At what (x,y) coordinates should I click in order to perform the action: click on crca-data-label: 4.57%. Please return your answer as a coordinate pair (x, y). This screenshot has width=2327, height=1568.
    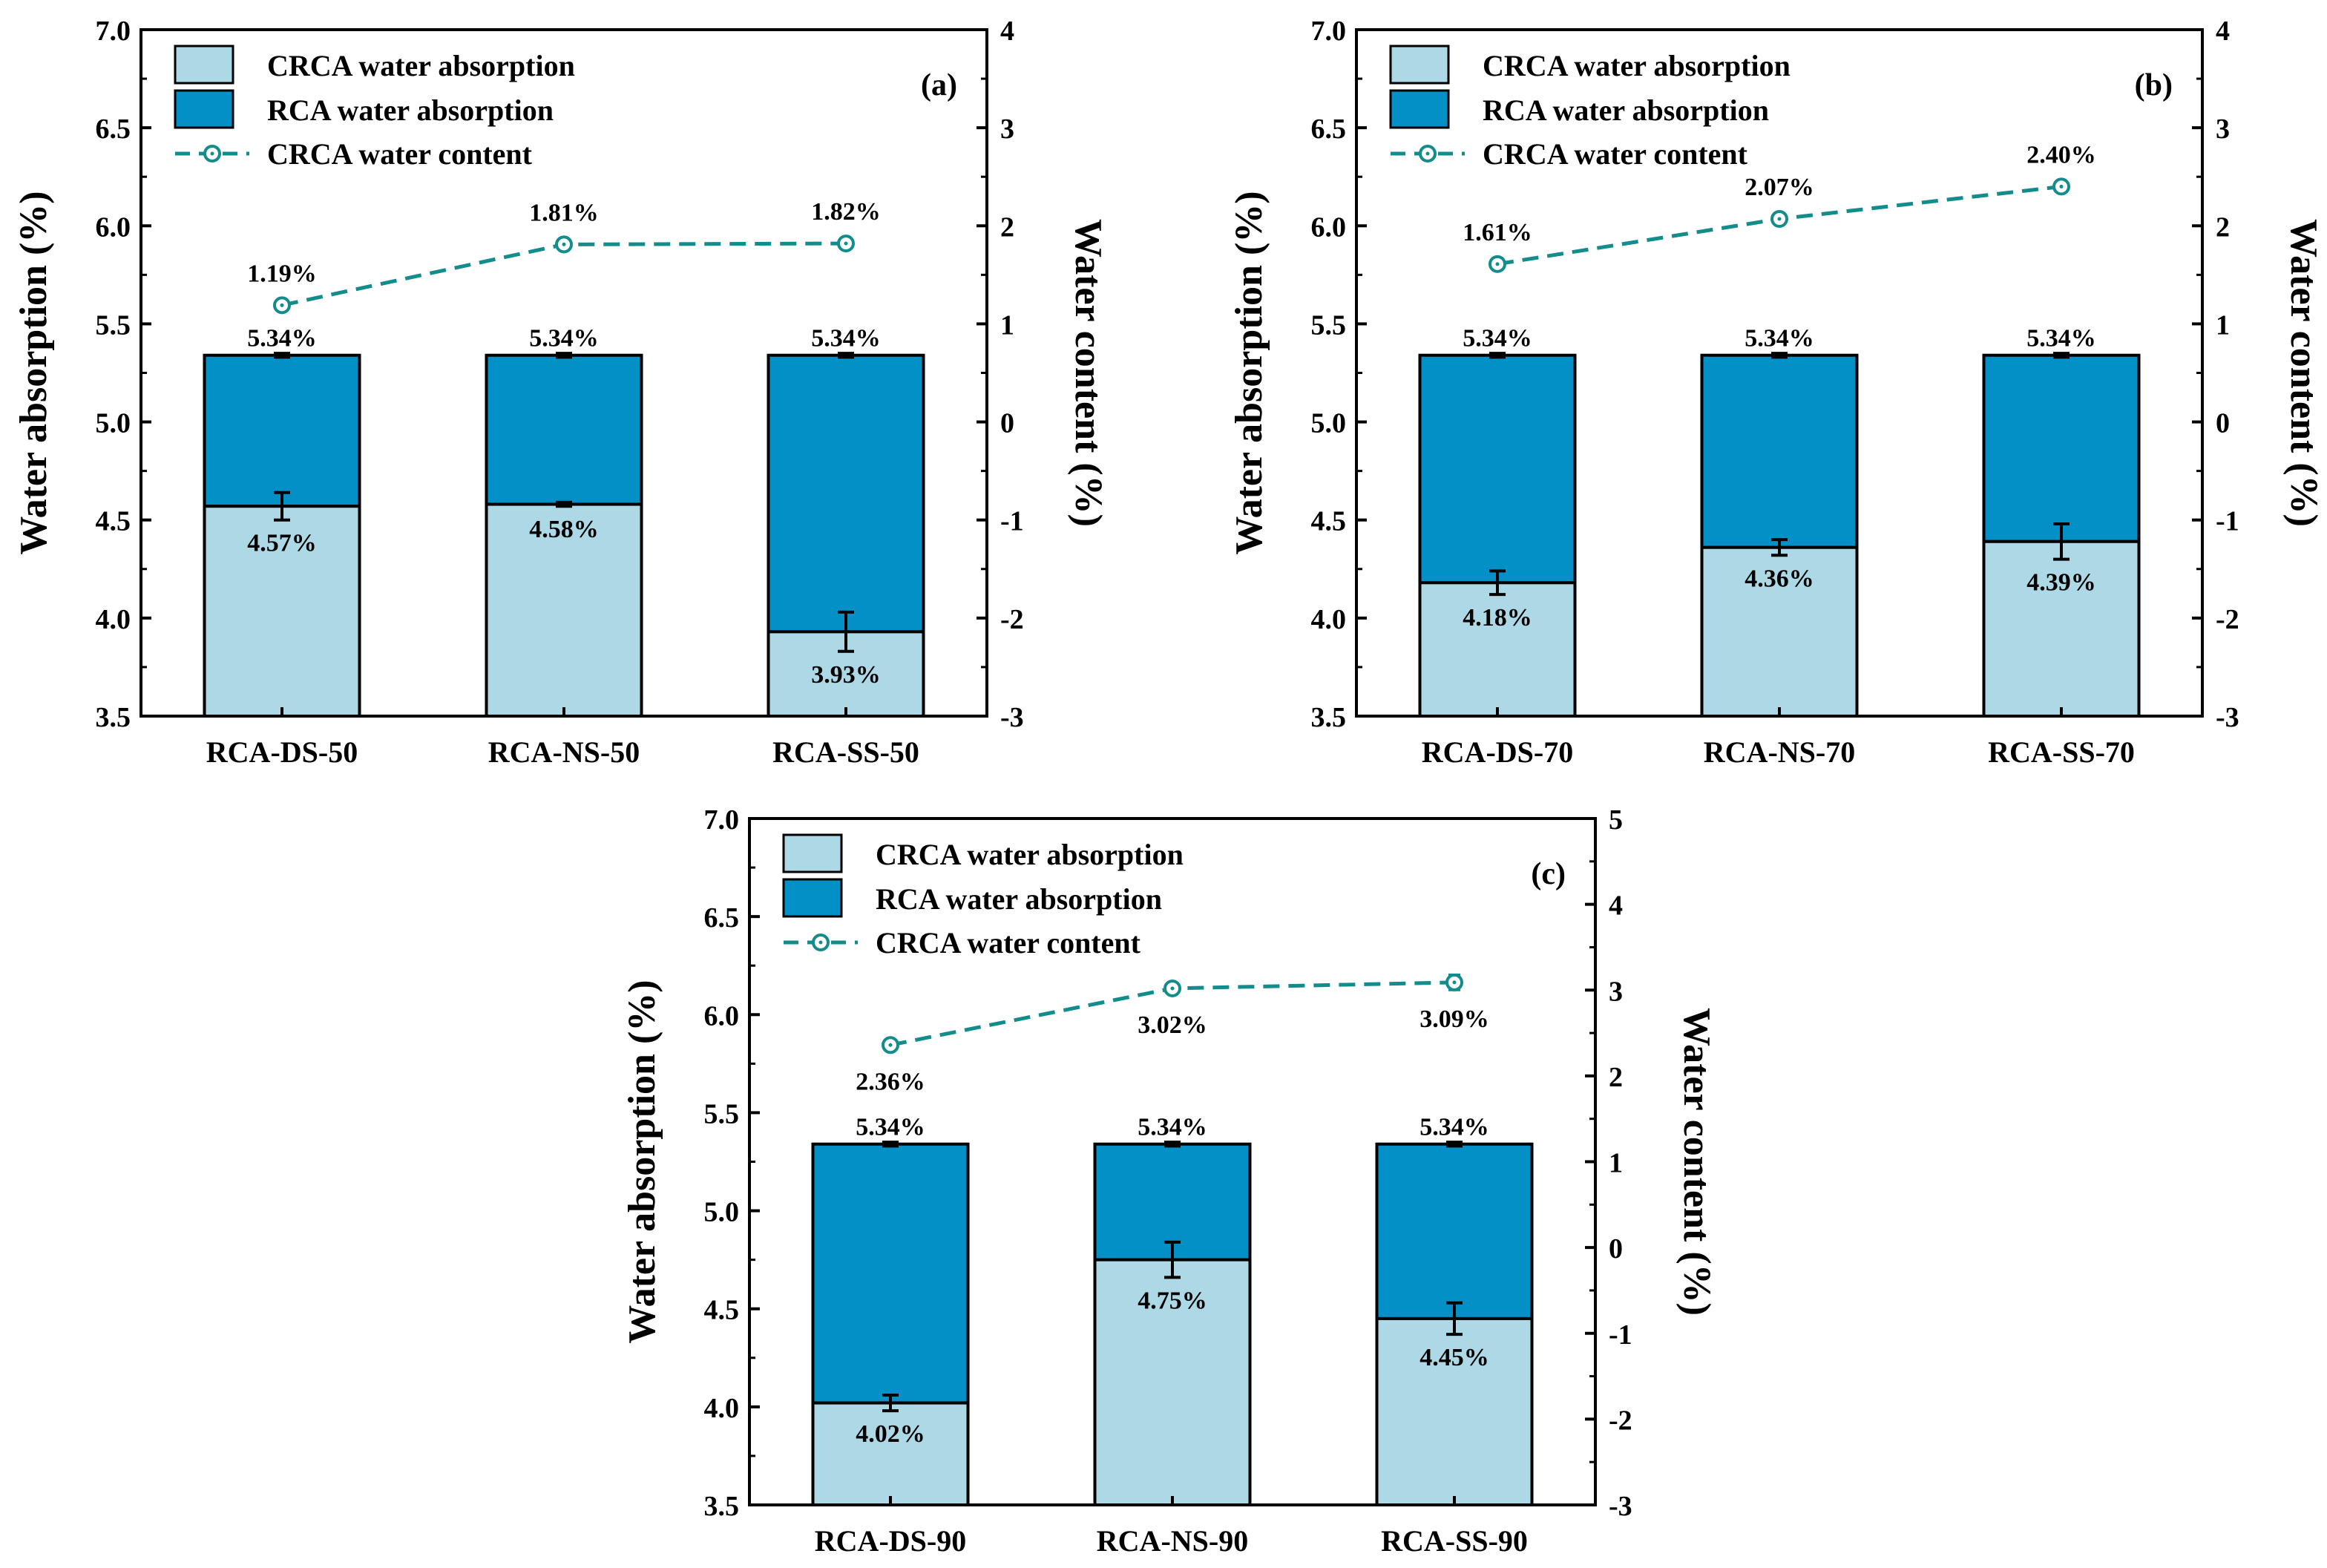
    Looking at the image, I should click on (282, 543).